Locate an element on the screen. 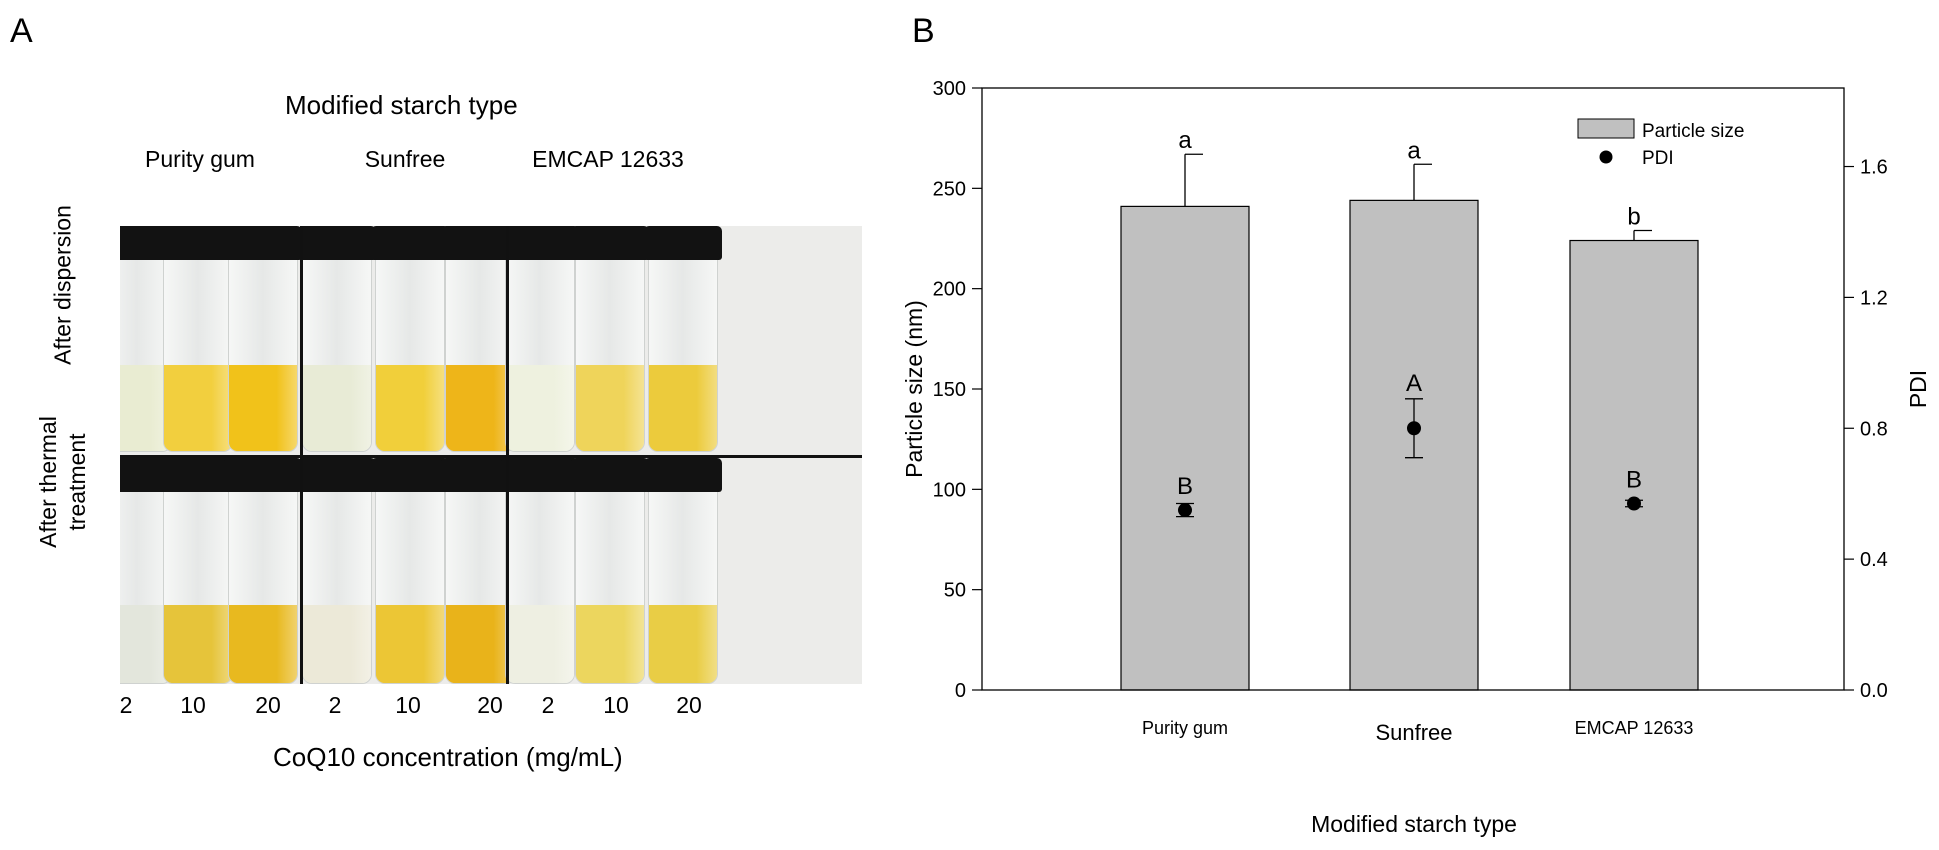 The image size is (1939, 850). panel-a-header: Modified starch type is located at coordinates (401, 105).